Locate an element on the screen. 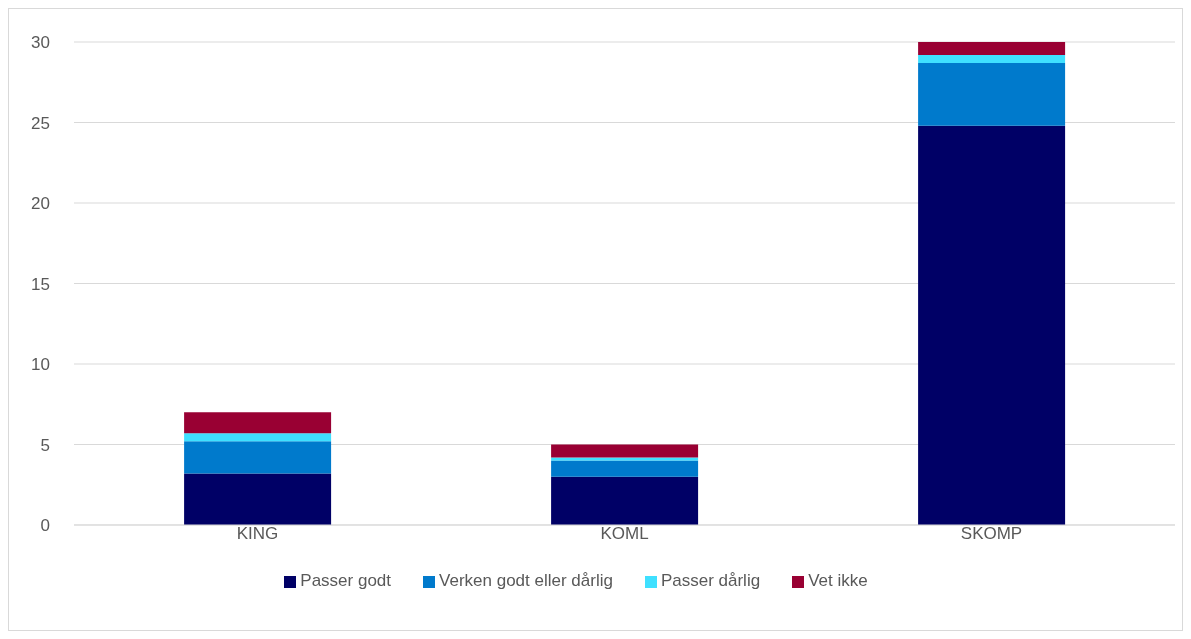 The image size is (1191, 639). y-tick-label: 5 is located at coordinates (45, 445).